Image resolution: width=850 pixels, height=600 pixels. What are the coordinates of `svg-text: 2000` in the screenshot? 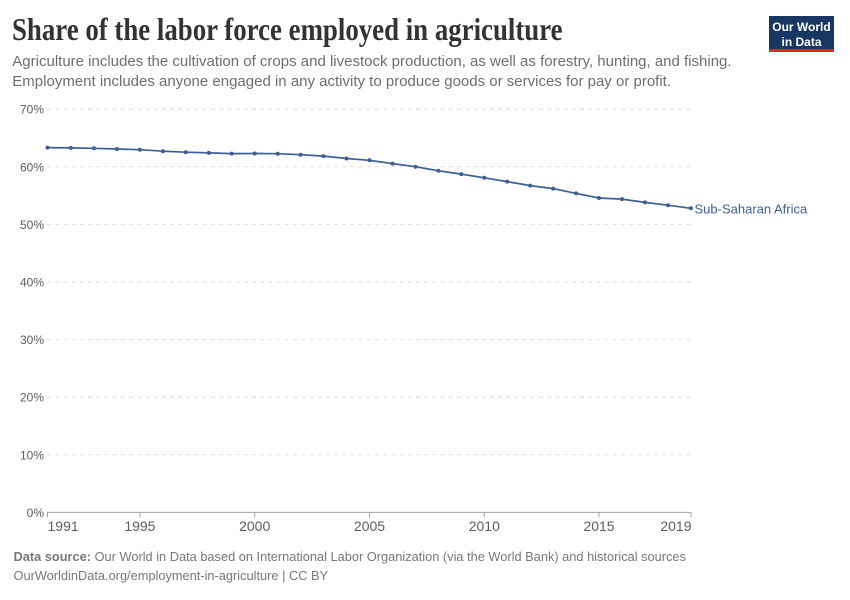 It's located at (254, 526).